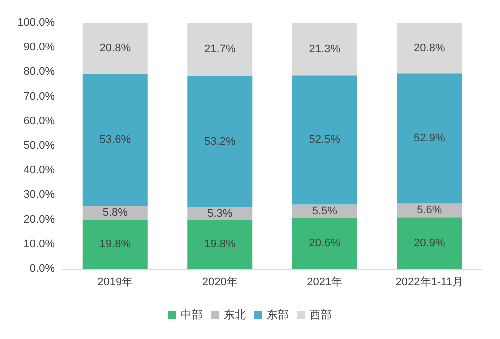 The height and width of the screenshot is (339, 500). I want to click on data-label: 53.2%, so click(220, 142).